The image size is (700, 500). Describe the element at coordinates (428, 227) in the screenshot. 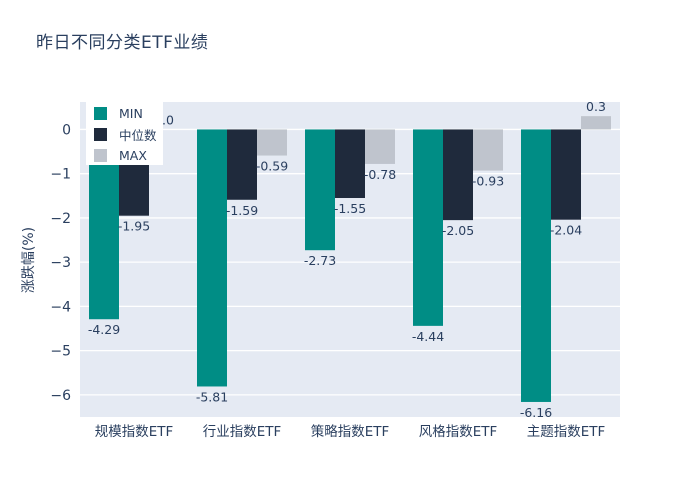

I see `bar-MIN-风格指数ETF` at that location.